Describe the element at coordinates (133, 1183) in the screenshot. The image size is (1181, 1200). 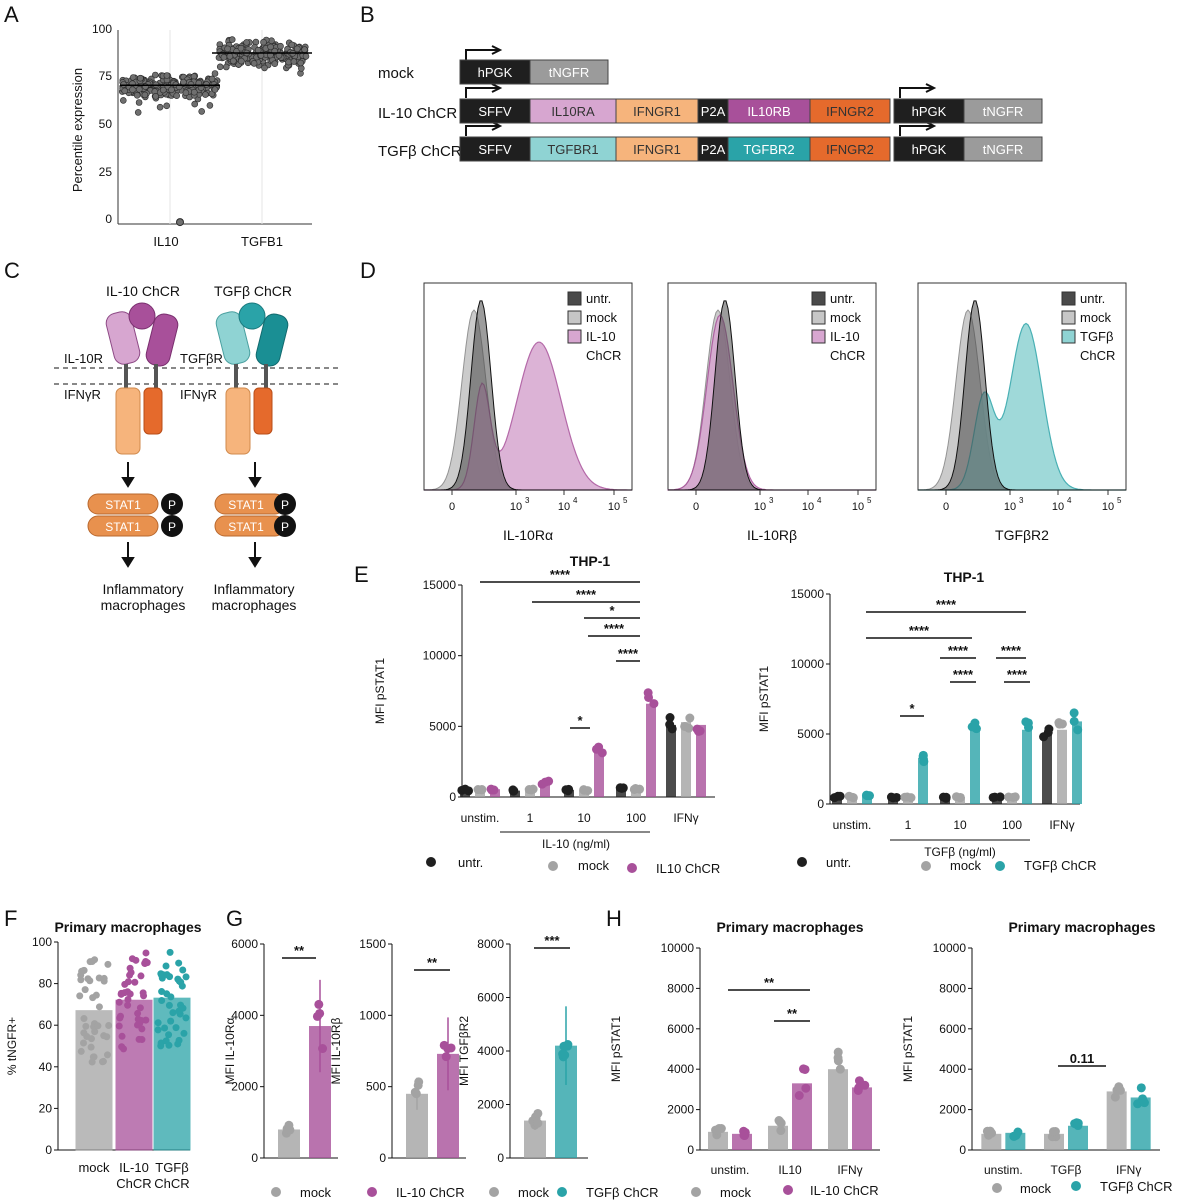
I see `x-tick-label: ChCR` at that location.